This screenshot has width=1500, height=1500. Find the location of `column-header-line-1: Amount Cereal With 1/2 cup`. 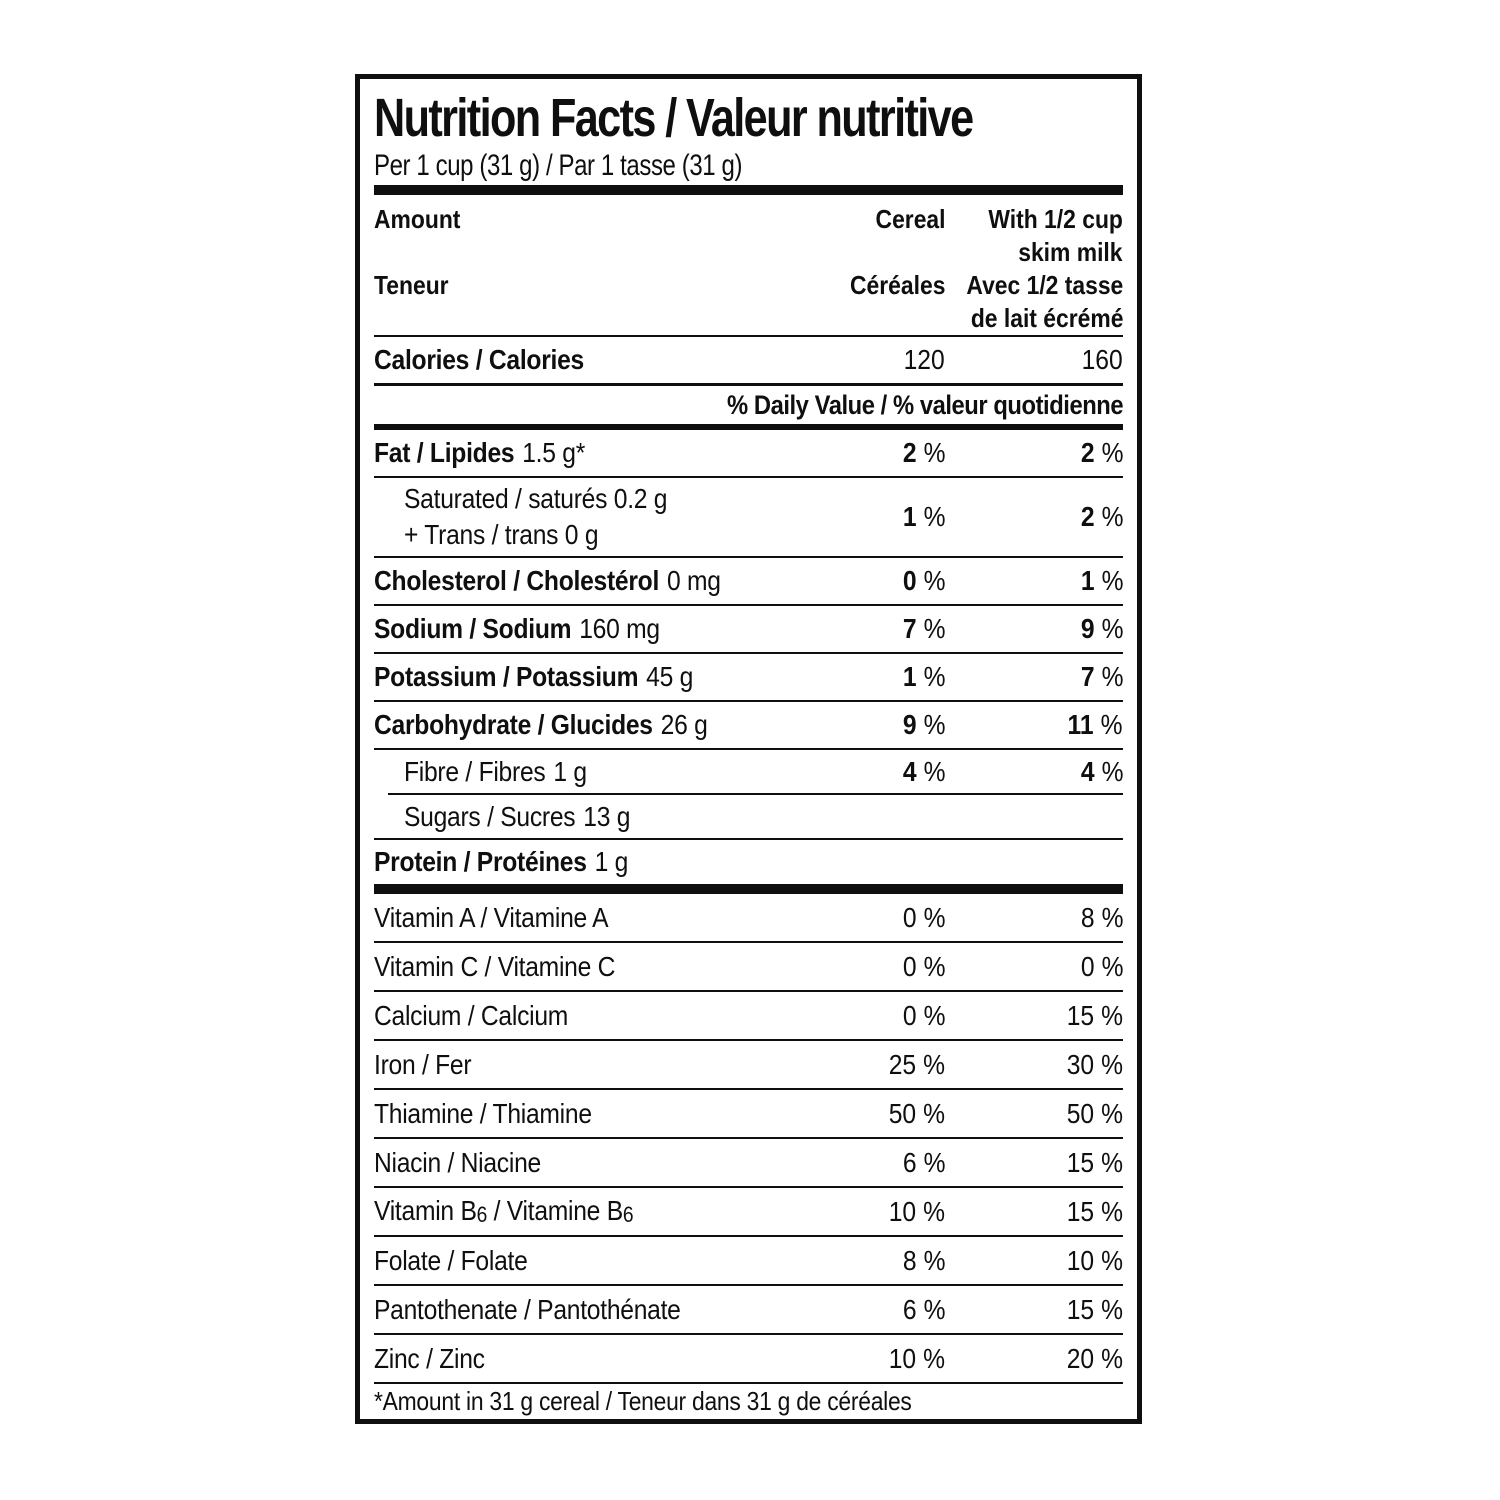

column-header-line-1: Amount Cereal With 1/2 cup is located at coordinates (748, 219).